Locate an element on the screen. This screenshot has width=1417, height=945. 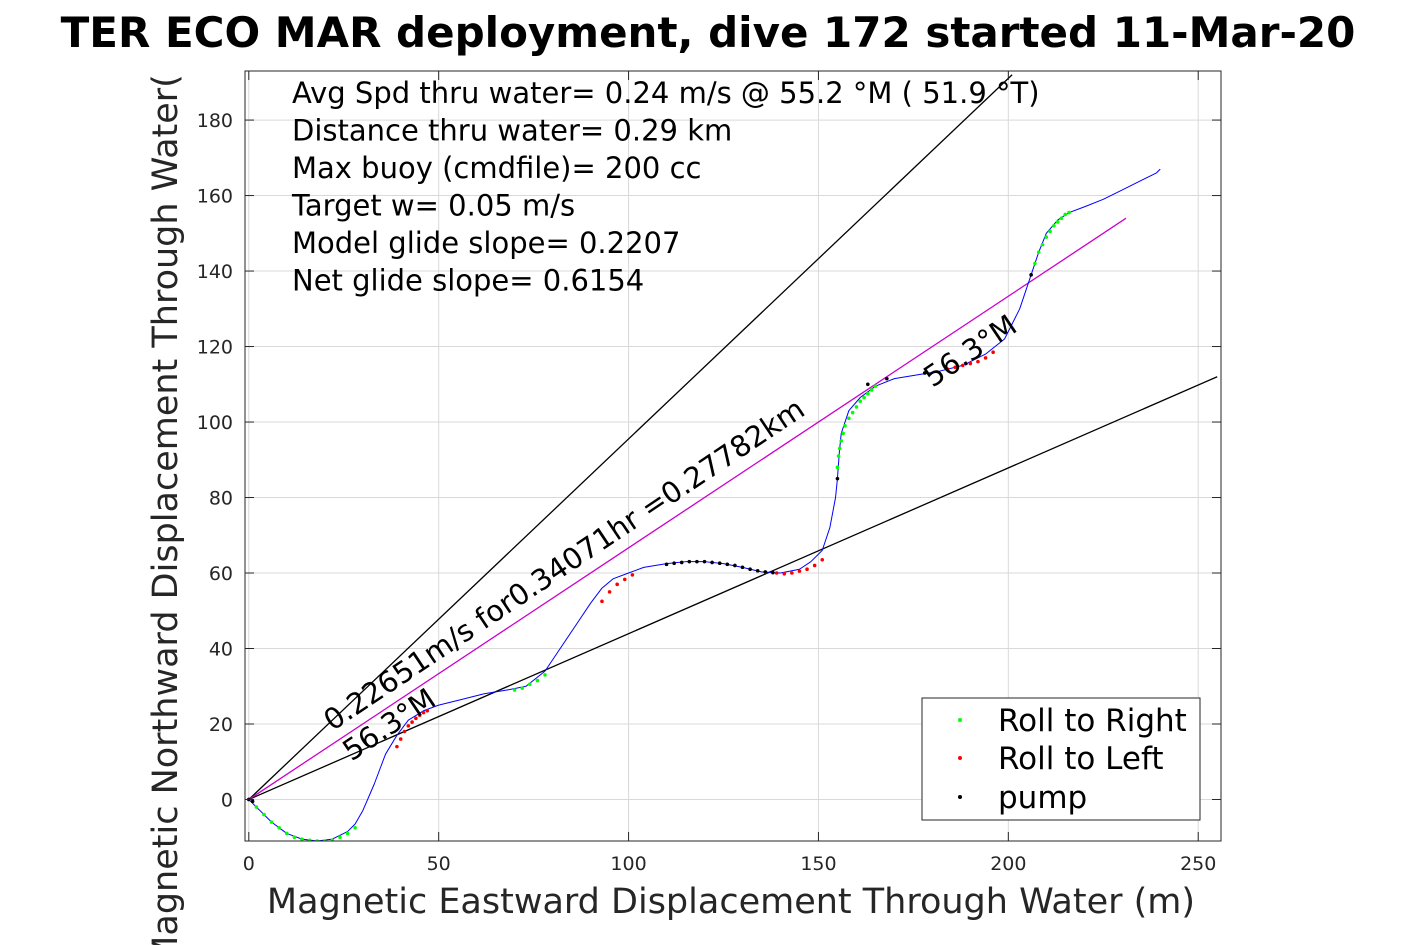
y-tick-label-0: 0 is located at coordinates (227, 800).